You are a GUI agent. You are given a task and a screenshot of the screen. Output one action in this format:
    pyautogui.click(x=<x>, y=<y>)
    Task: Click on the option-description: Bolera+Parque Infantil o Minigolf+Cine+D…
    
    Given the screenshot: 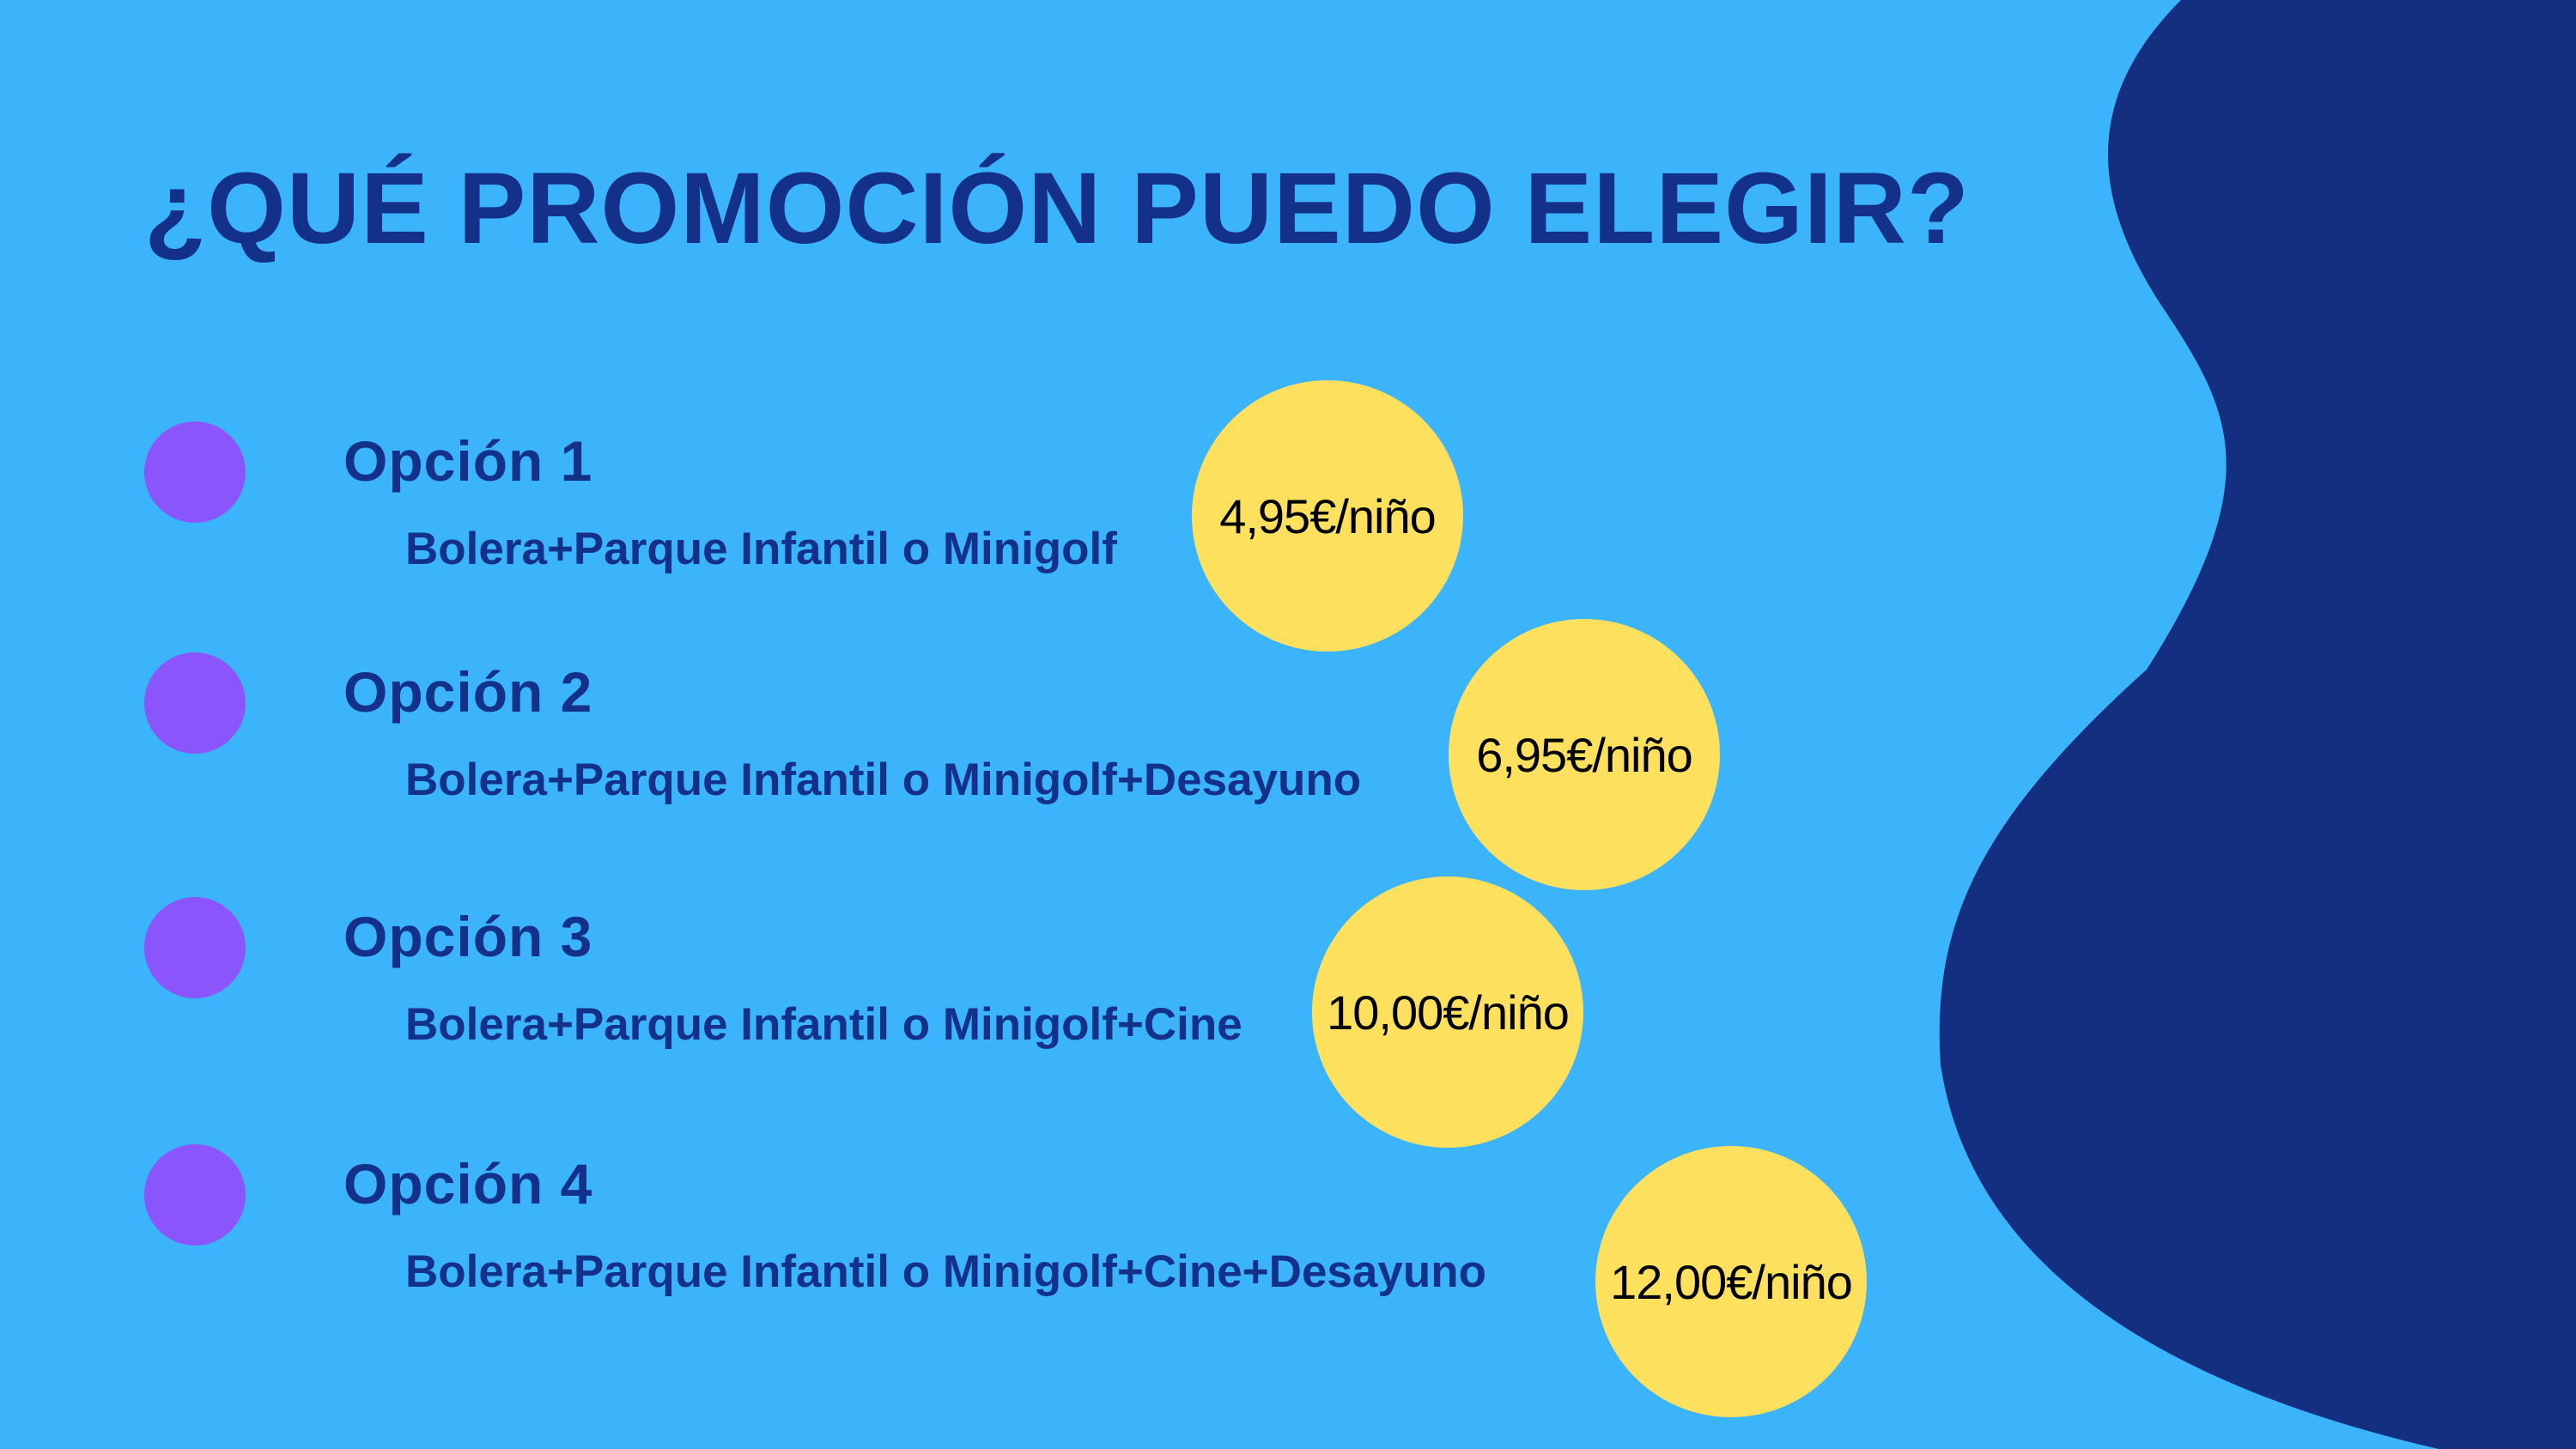 What is the action you would take?
    pyautogui.click(x=946, y=1271)
    